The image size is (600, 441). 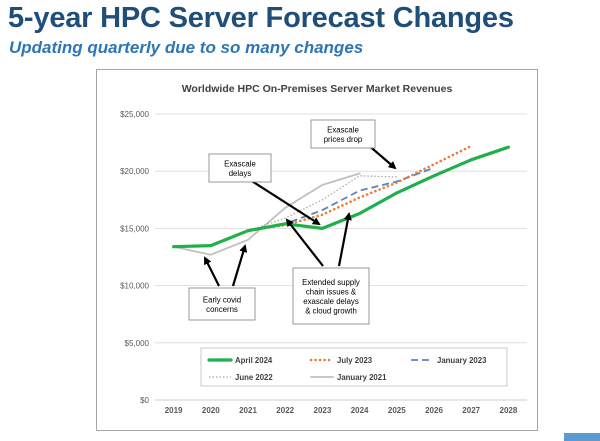 I want to click on legend-label-april-2024: April 2024, so click(x=254, y=360).